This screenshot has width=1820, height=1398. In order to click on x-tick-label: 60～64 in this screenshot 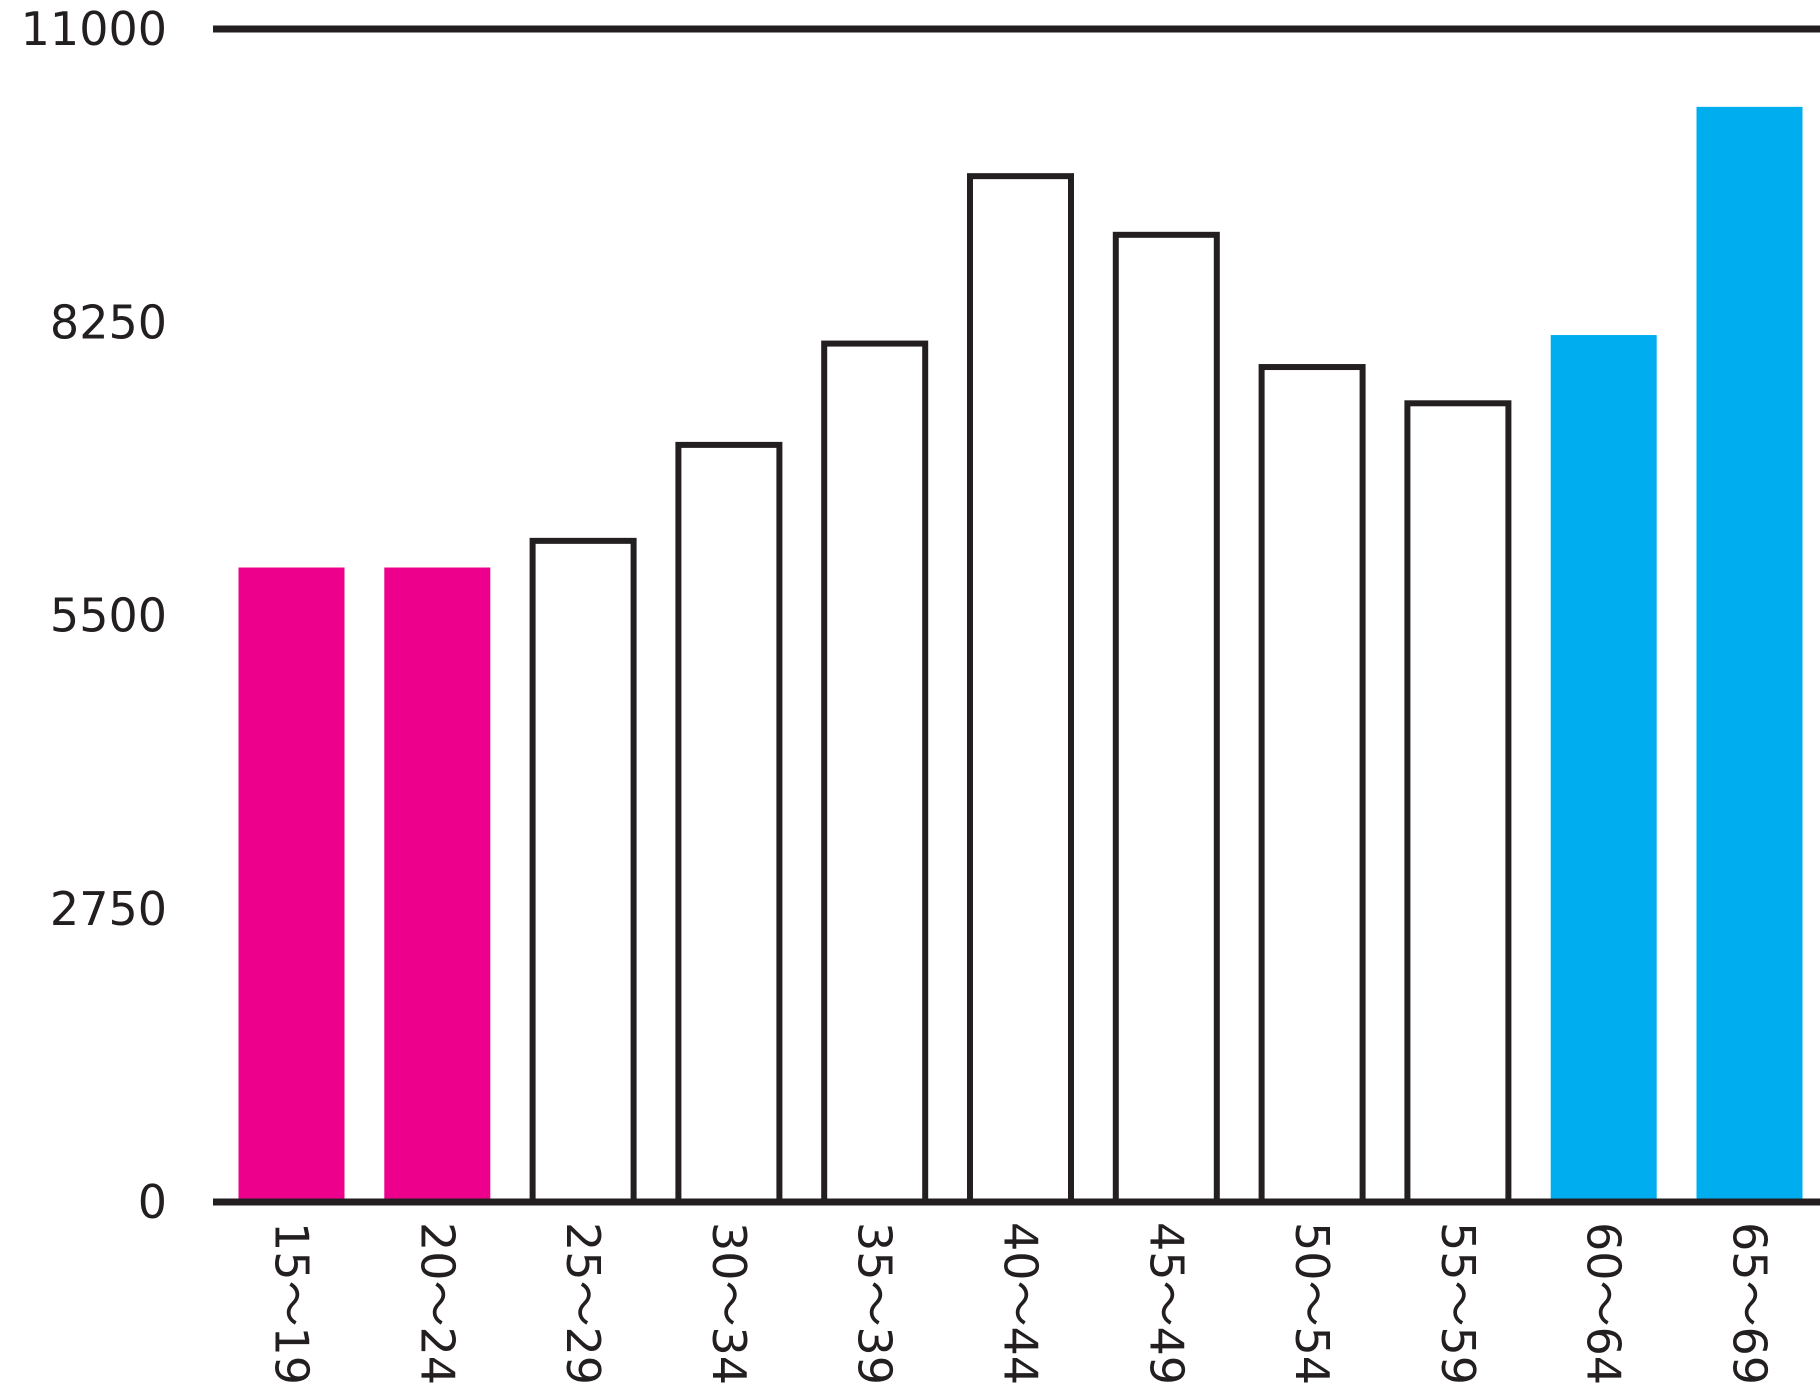, I will do `click(1604, 1303)`.